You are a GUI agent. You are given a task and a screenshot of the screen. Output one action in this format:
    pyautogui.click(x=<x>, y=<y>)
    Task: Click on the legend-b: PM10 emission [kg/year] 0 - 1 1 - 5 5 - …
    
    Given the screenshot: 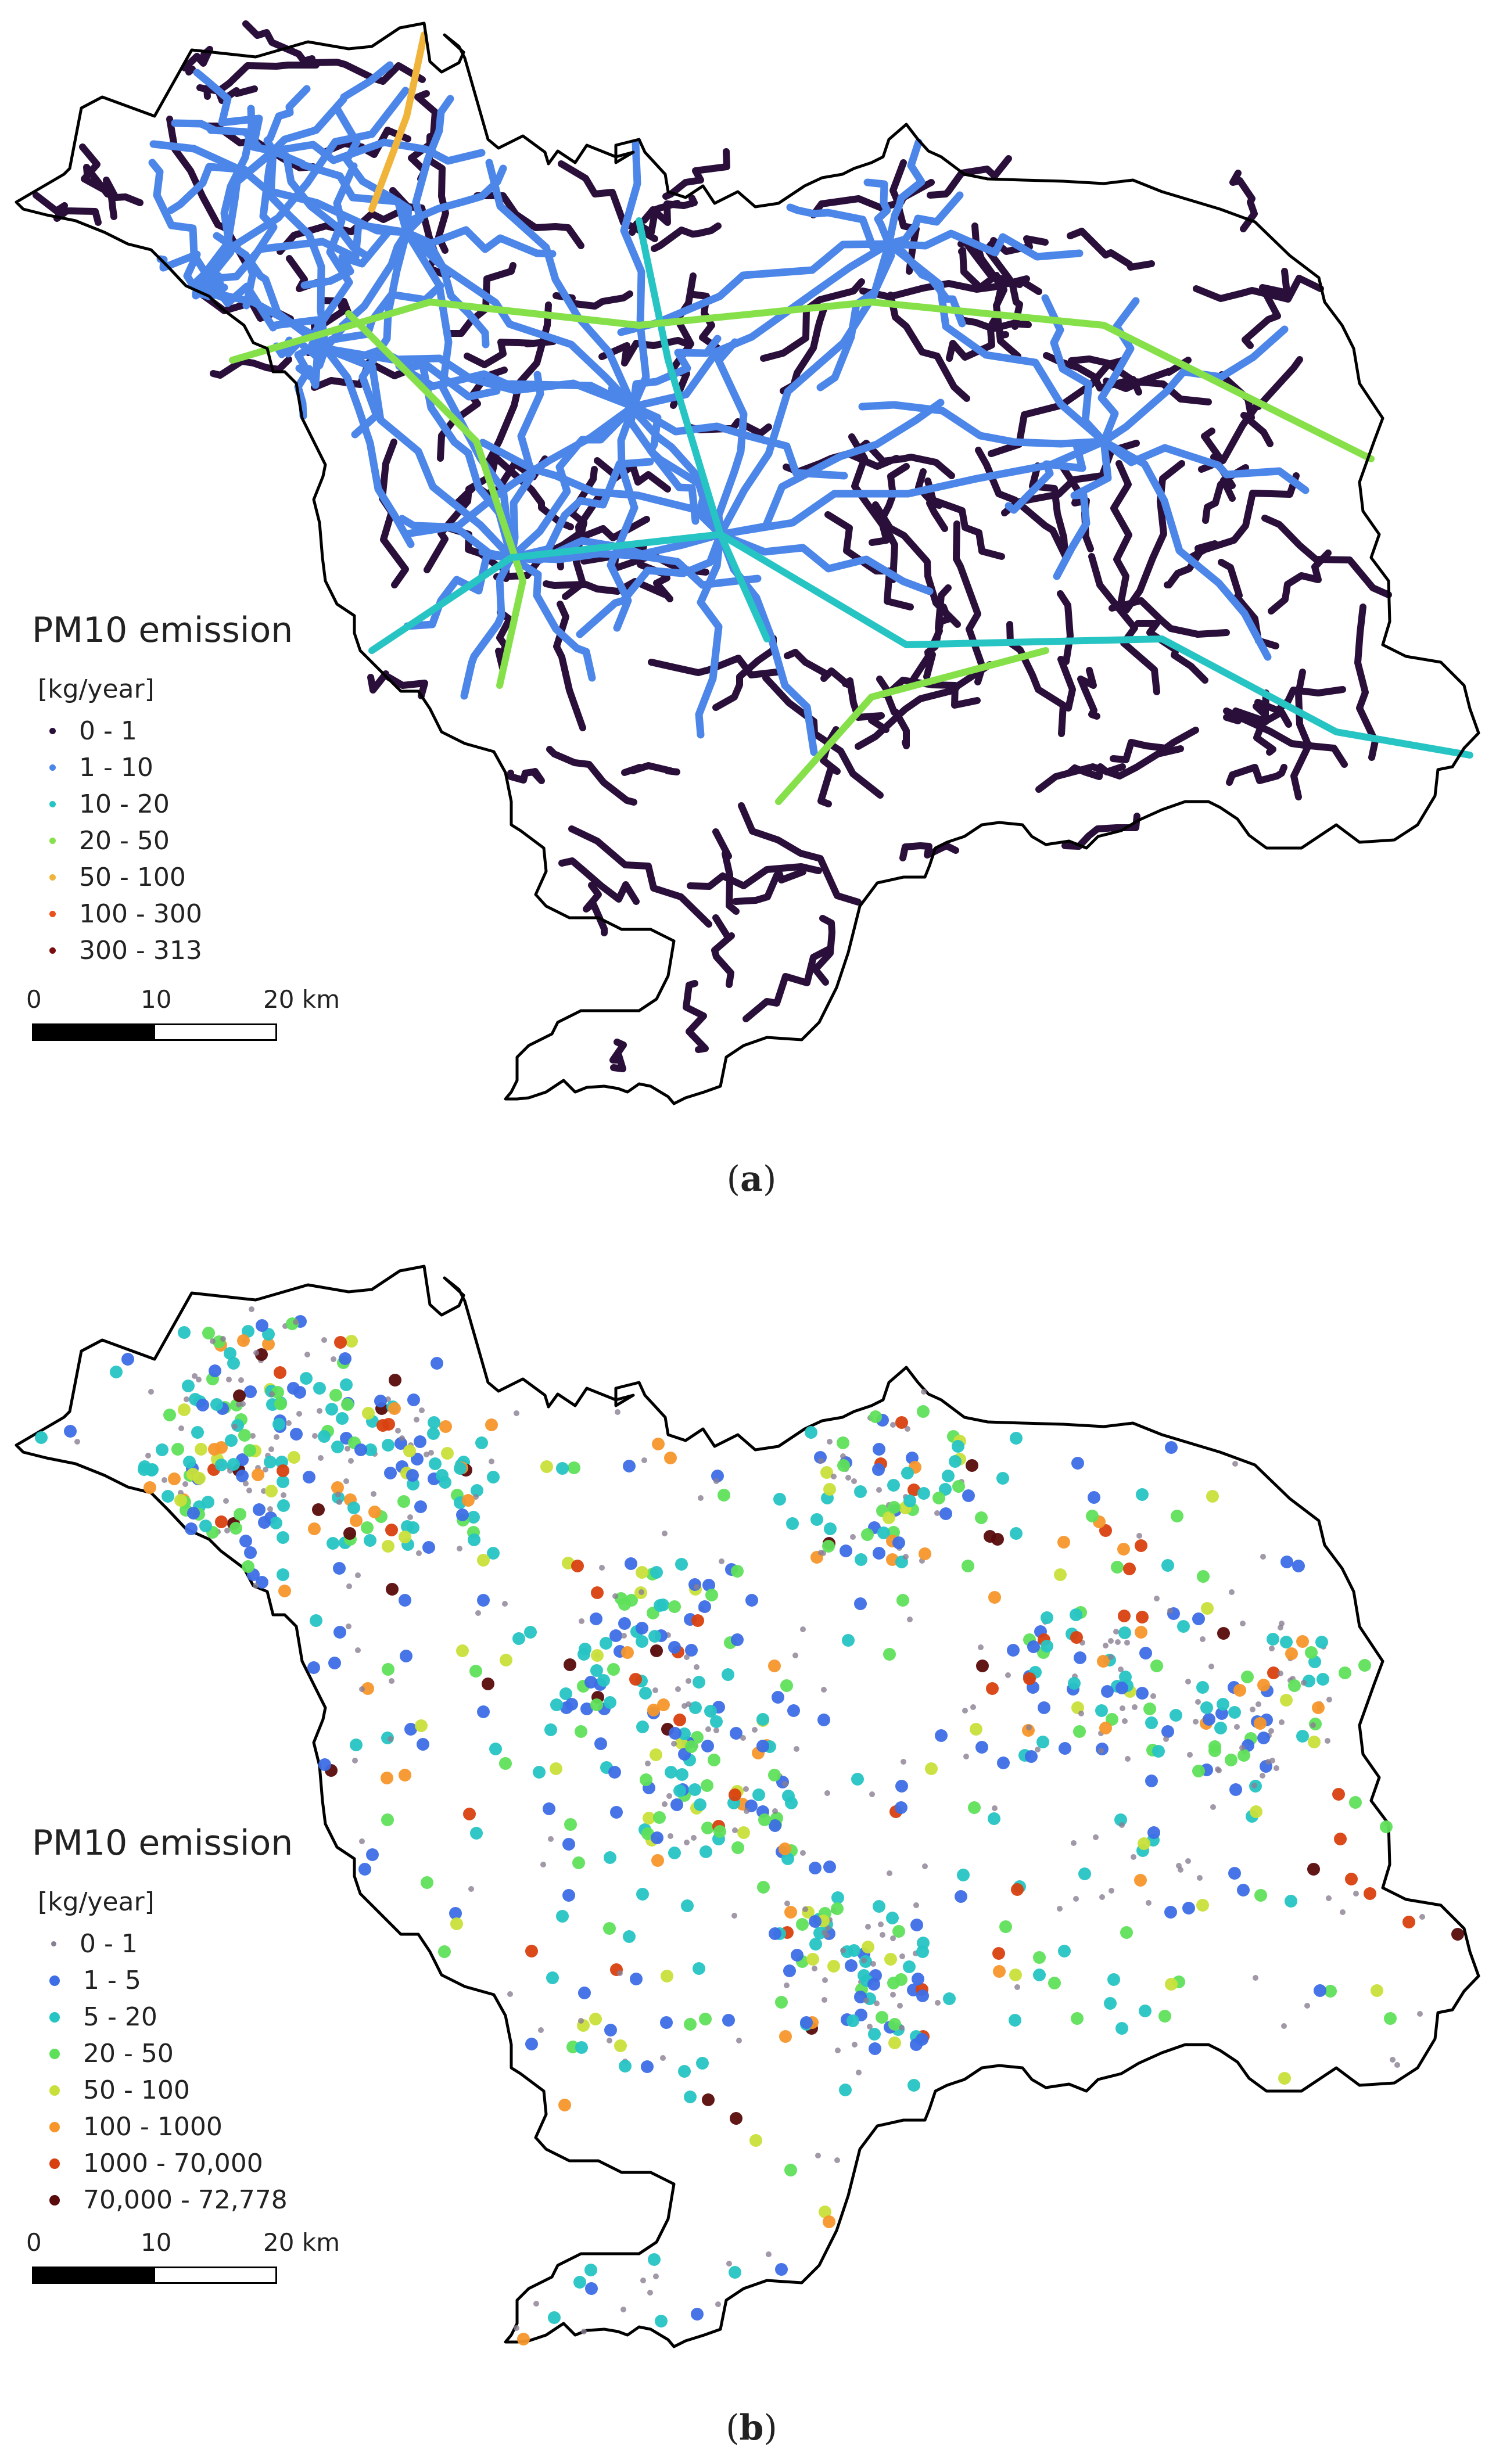 What is the action you would take?
    pyautogui.click(x=162, y=2022)
    